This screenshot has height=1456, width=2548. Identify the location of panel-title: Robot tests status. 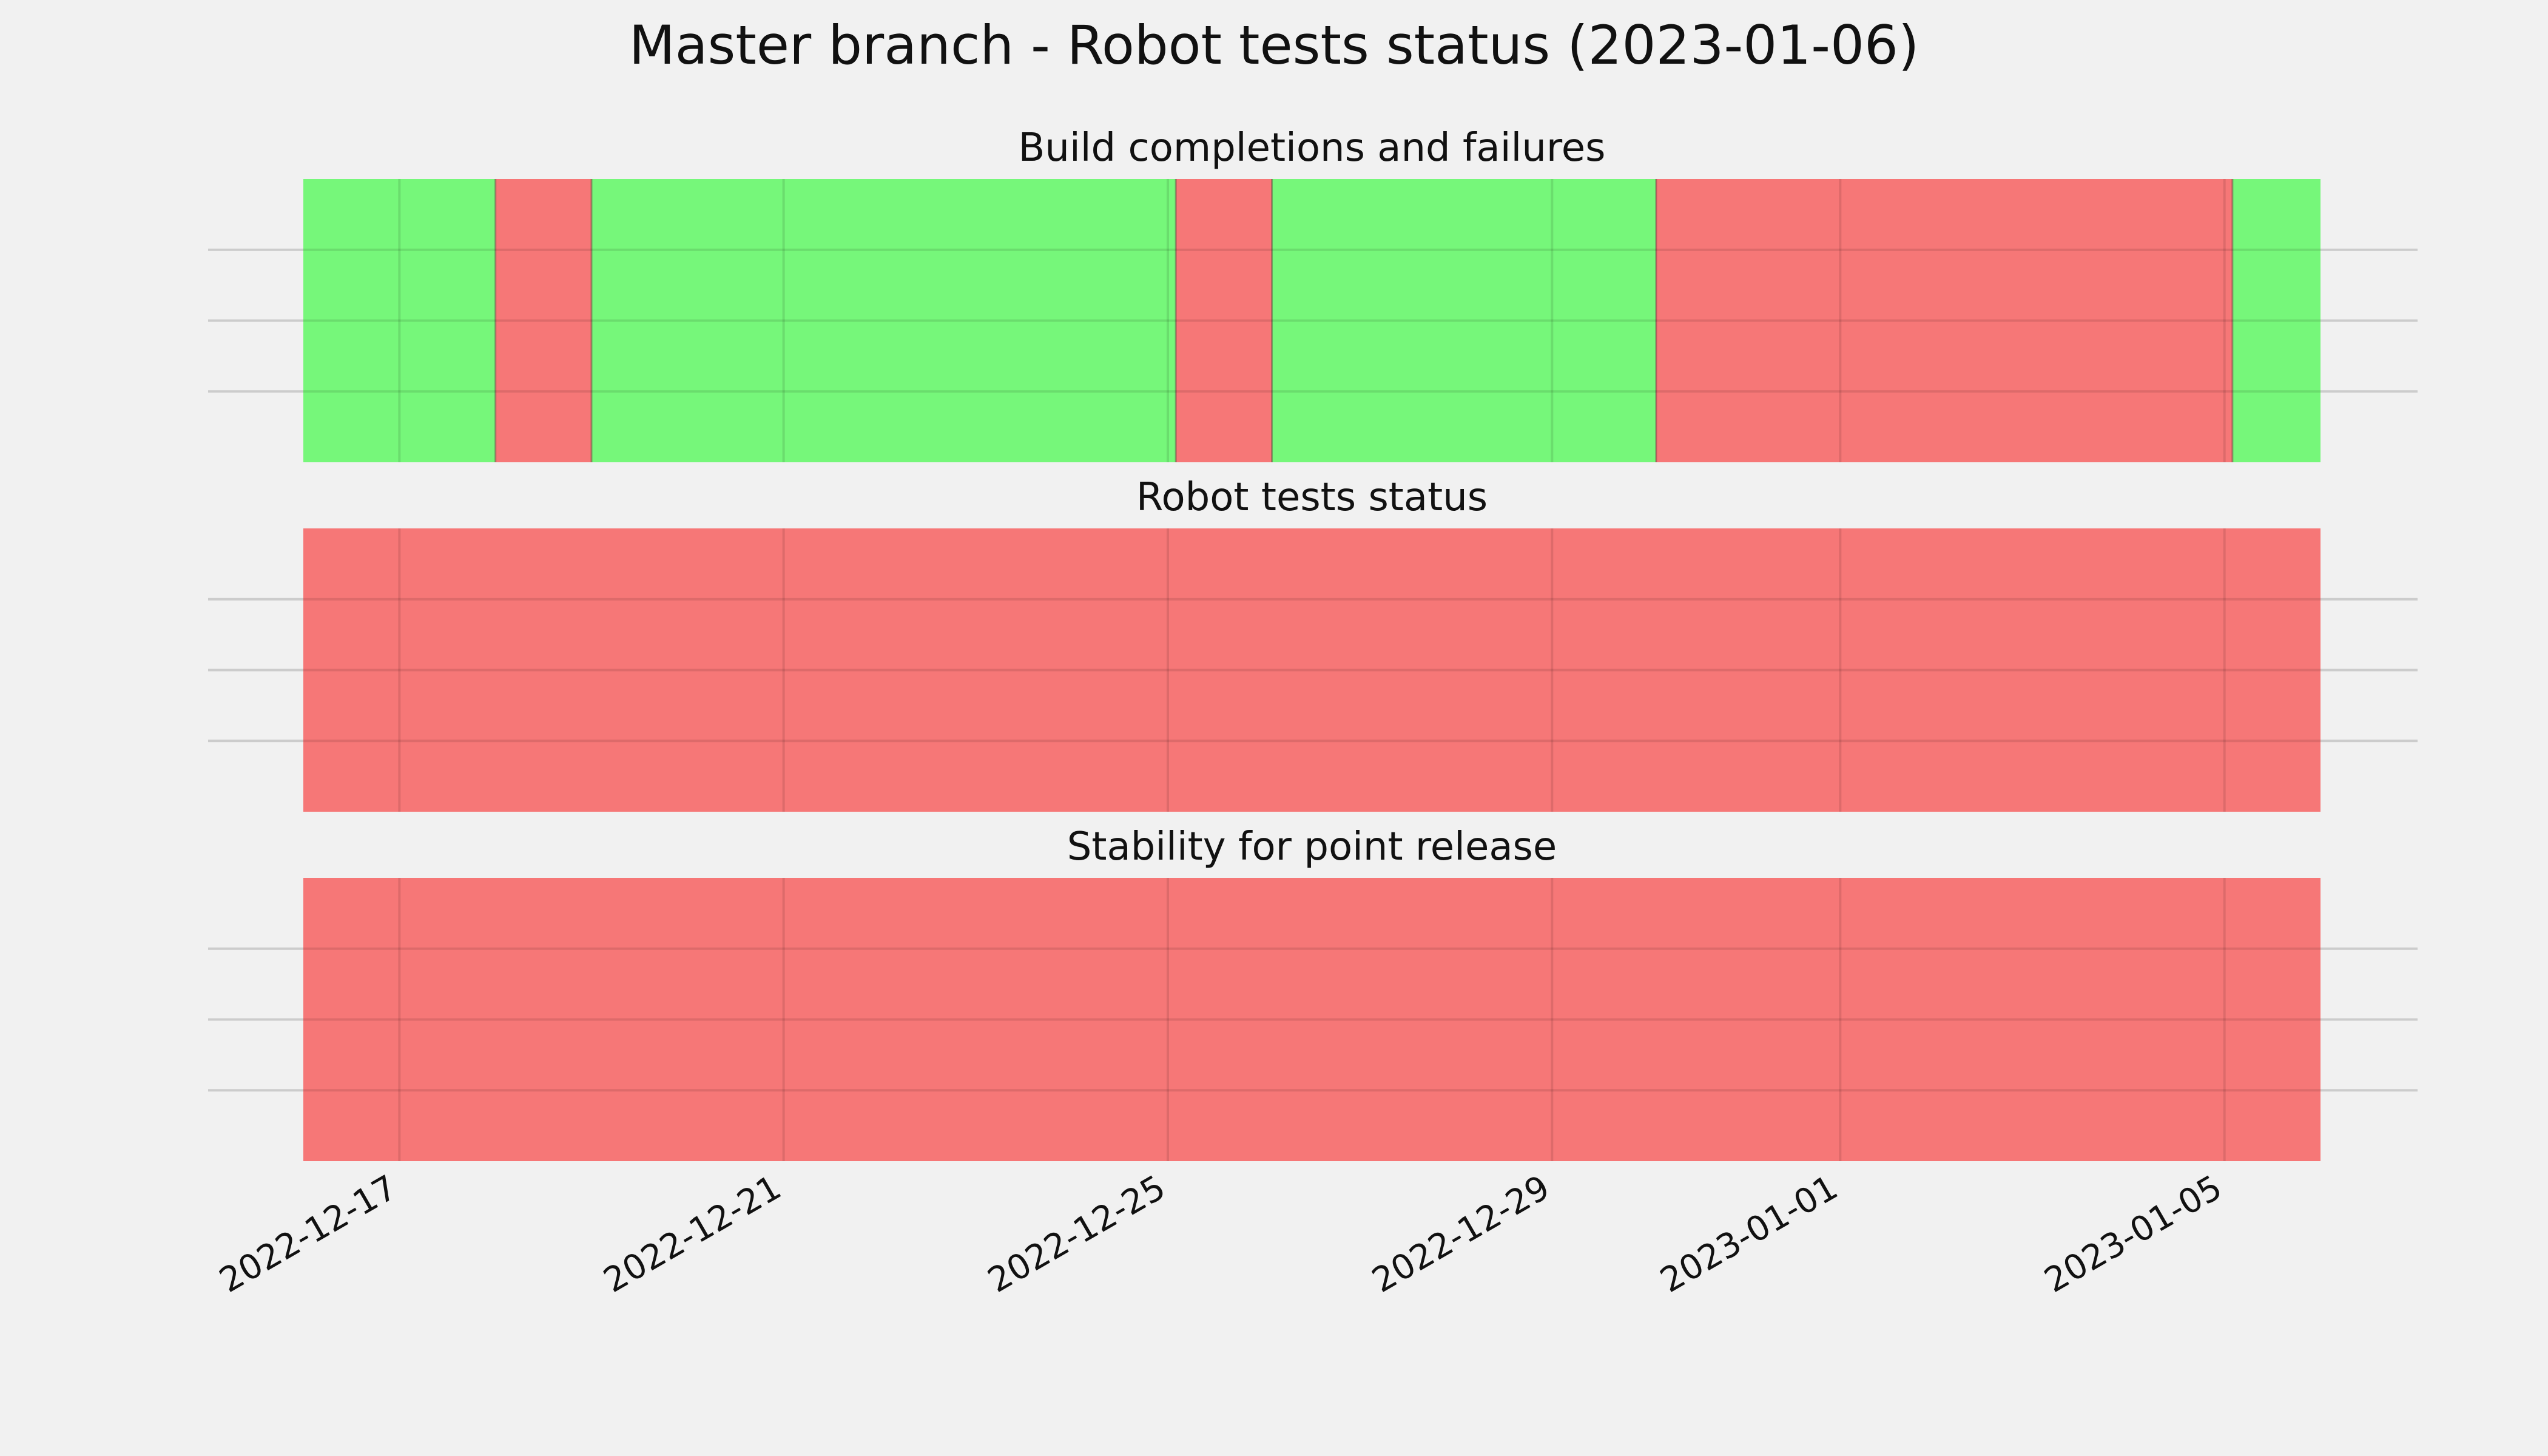
(1312, 497).